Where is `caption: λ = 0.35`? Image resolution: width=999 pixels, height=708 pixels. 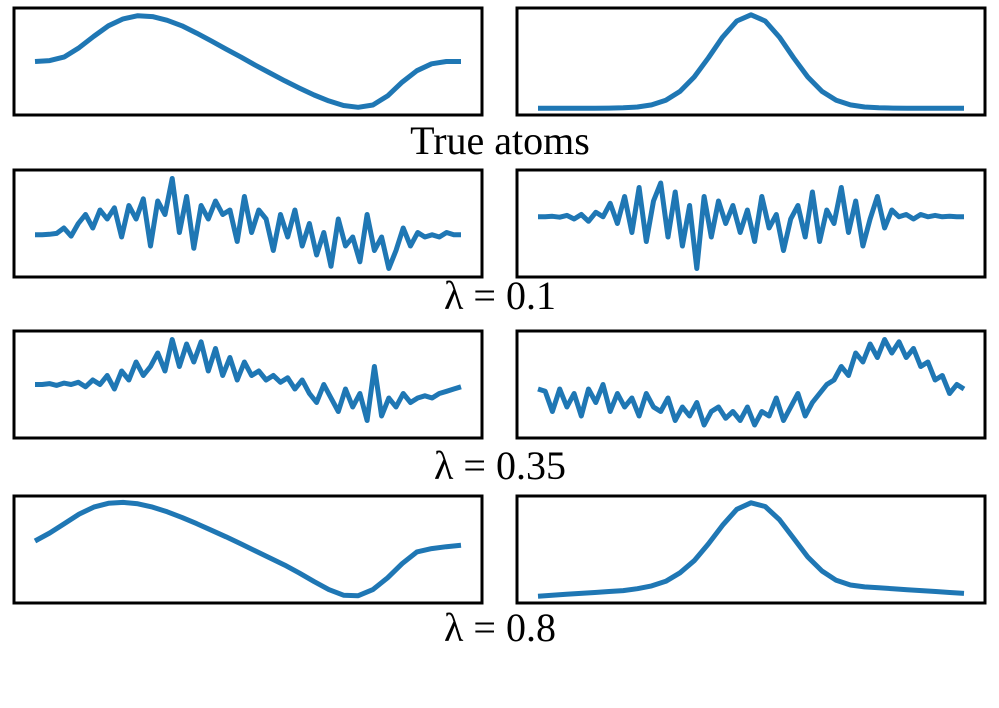 caption: λ = 0.35 is located at coordinates (500, 465).